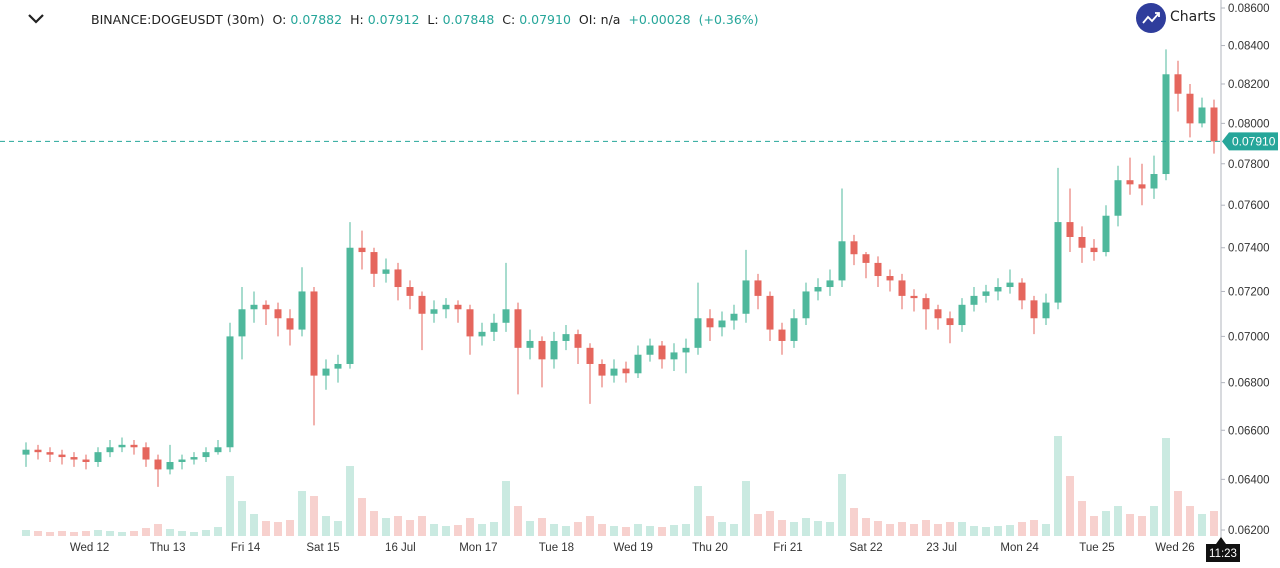 Image resolution: width=1280 pixels, height=568 pixels. What do you see at coordinates (587, 19) in the screenshot?
I see `oi-label: OI:` at bounding box center [587, 19].